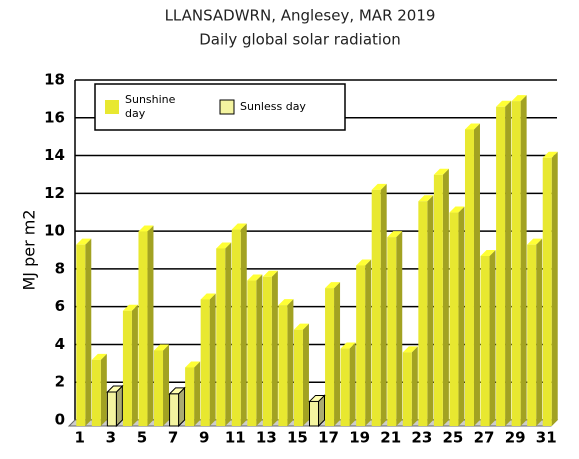 This screenshot has height=459, width=579. Describe the element at coordinates (135, 113) in the screenshot. I see `legend-label-line: day` at that location.